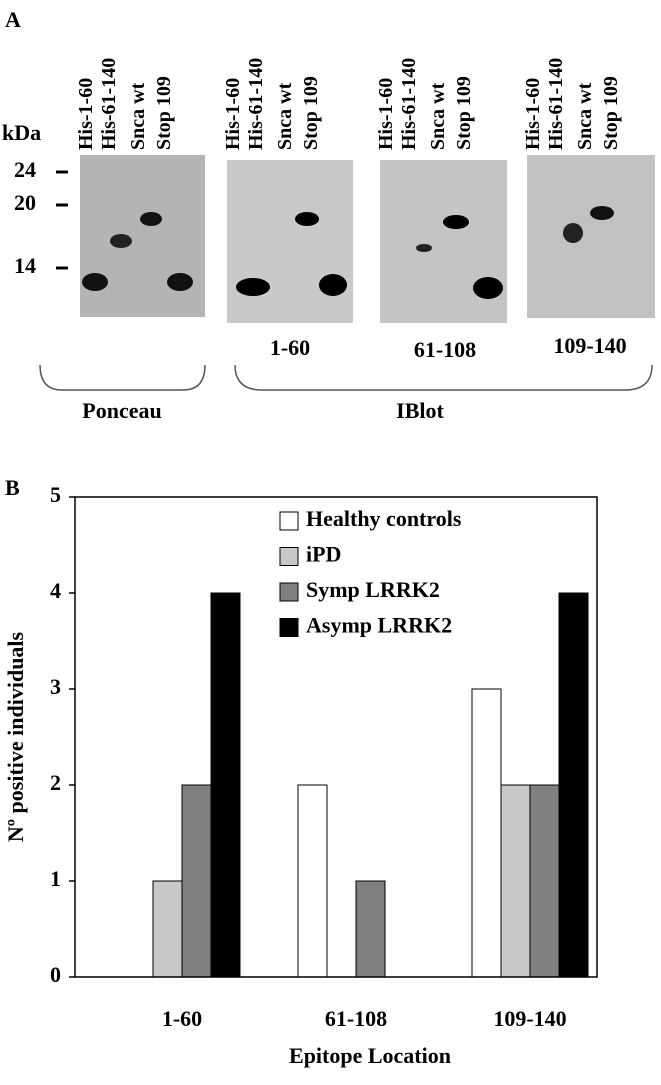 Image resolution: width=661 pixels, height=1085 pixels. I want to click on y-tick-label: 3, so click(55, 686).